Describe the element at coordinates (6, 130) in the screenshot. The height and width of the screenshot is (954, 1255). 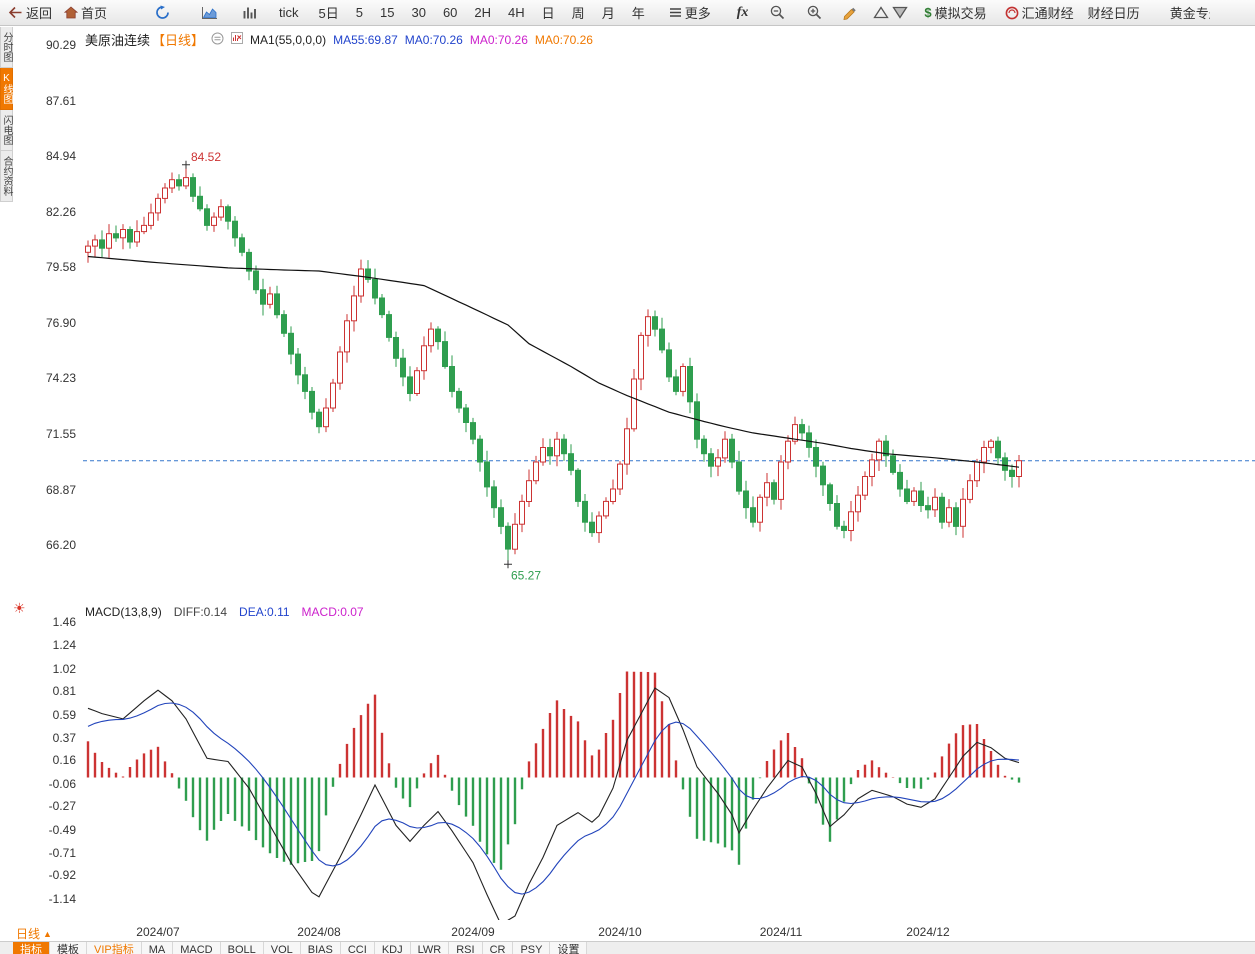
I see `sidebar-tab-闪电图: 闪电图` at that location.